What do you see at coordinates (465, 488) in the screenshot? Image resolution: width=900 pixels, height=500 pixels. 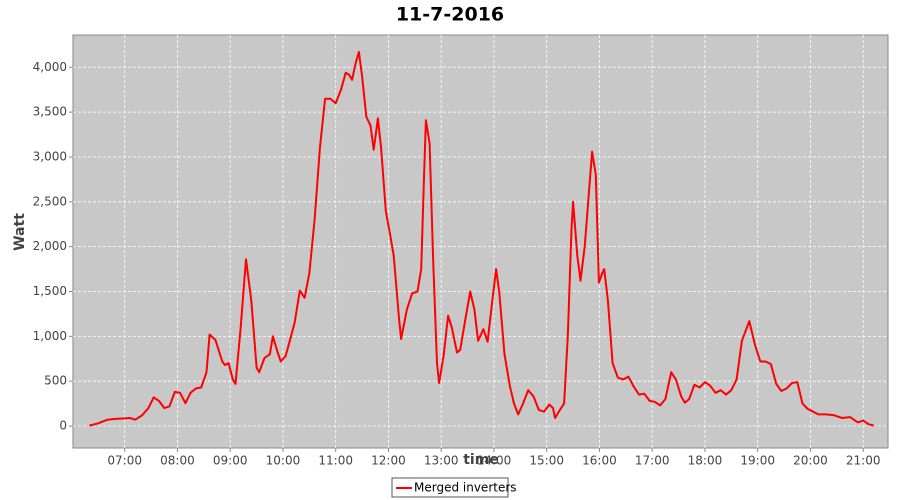 I see `legend-label: Merged inverters` at bounding box center [465, 488].